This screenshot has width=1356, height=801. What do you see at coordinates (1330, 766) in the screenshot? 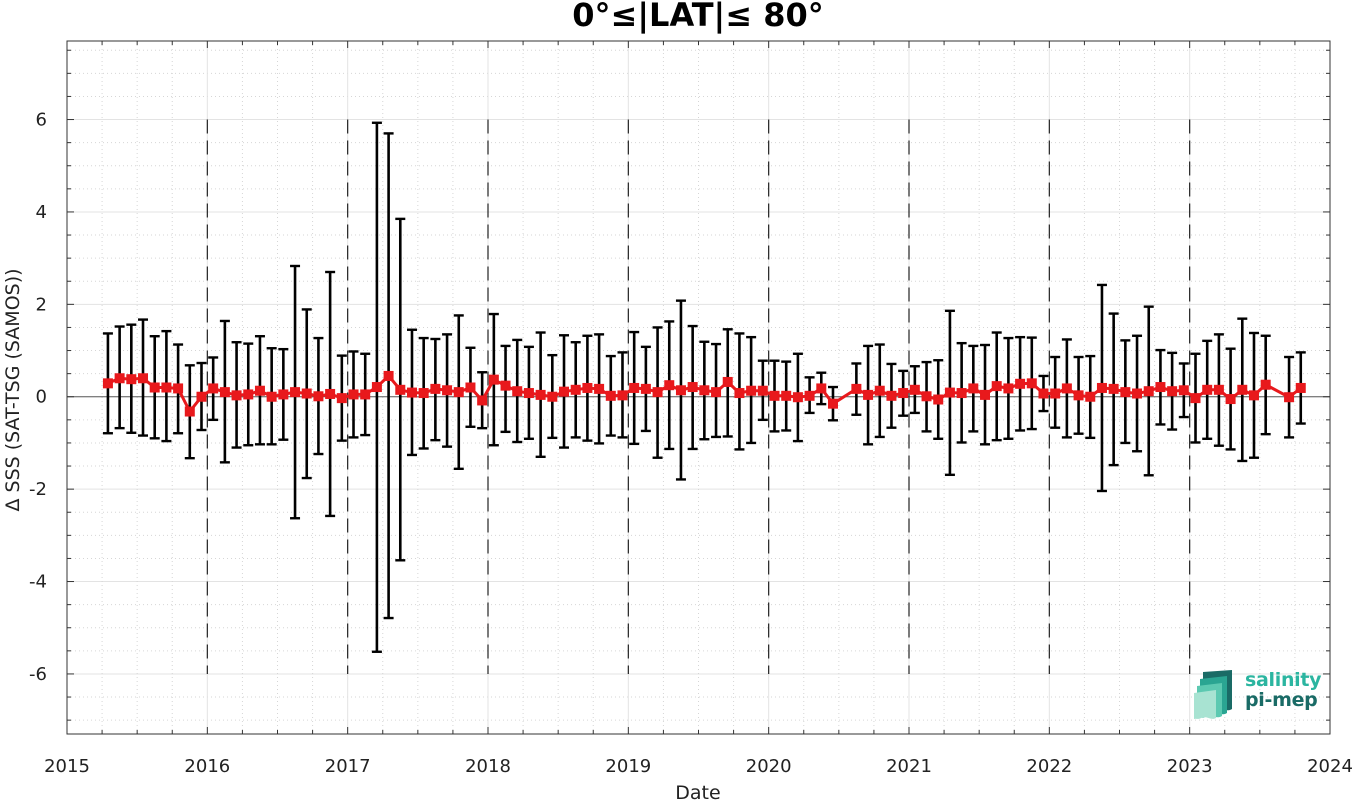
I see `x-tick-label: 2024` at bounding box center [1330, 766].